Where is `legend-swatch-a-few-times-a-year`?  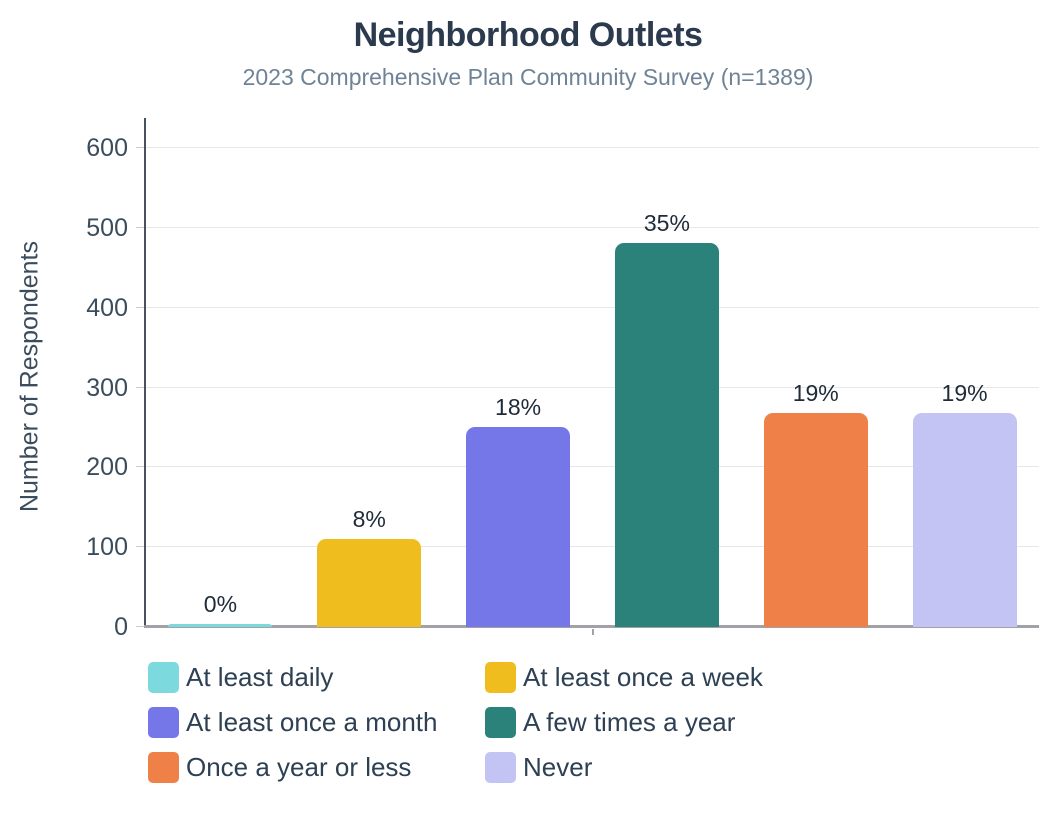 legend-swatch-a-few-times-a-year is located at coordinates (500, 722).